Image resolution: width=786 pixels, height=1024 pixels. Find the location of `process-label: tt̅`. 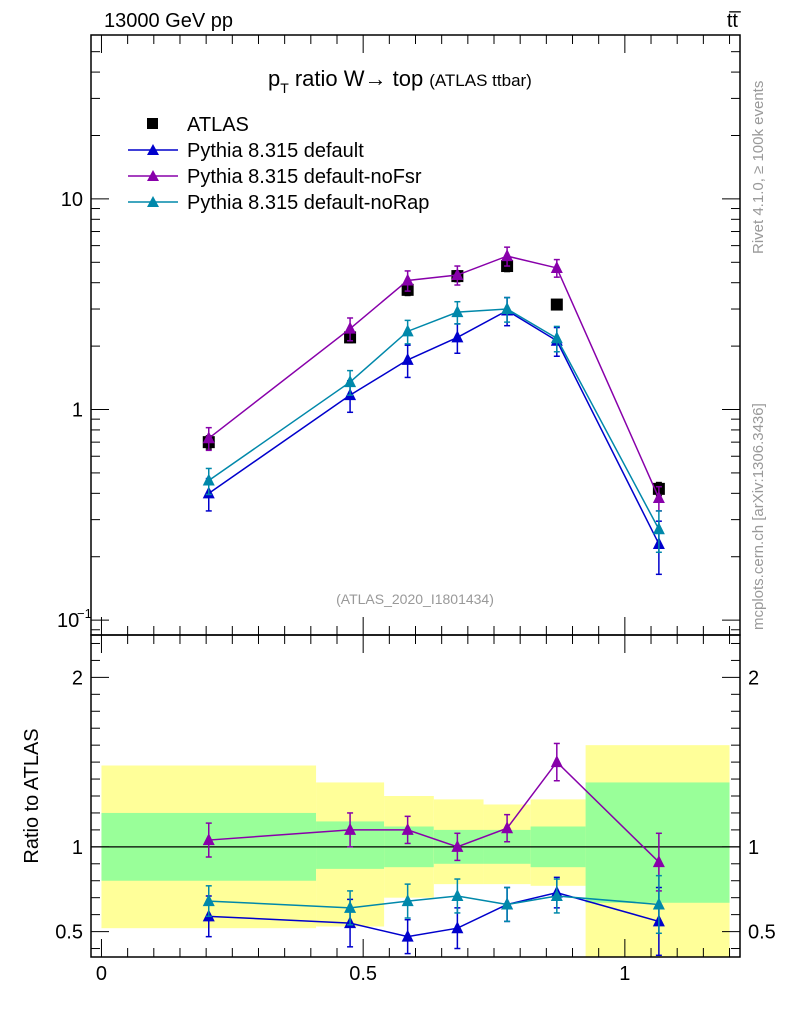

process-label: tt̅ is located at coordinates (734, 21).